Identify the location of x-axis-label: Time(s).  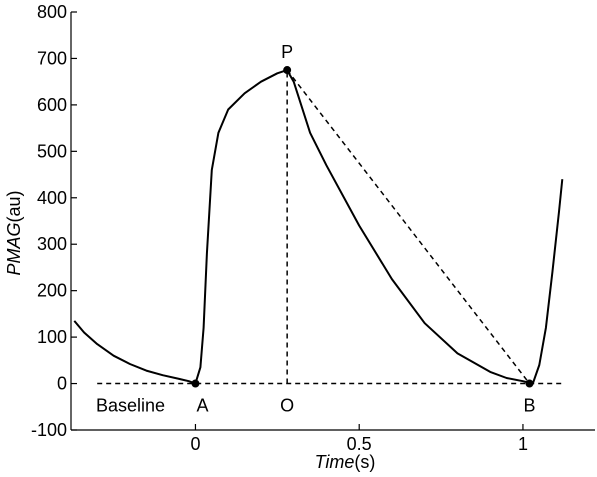
(345, 462).